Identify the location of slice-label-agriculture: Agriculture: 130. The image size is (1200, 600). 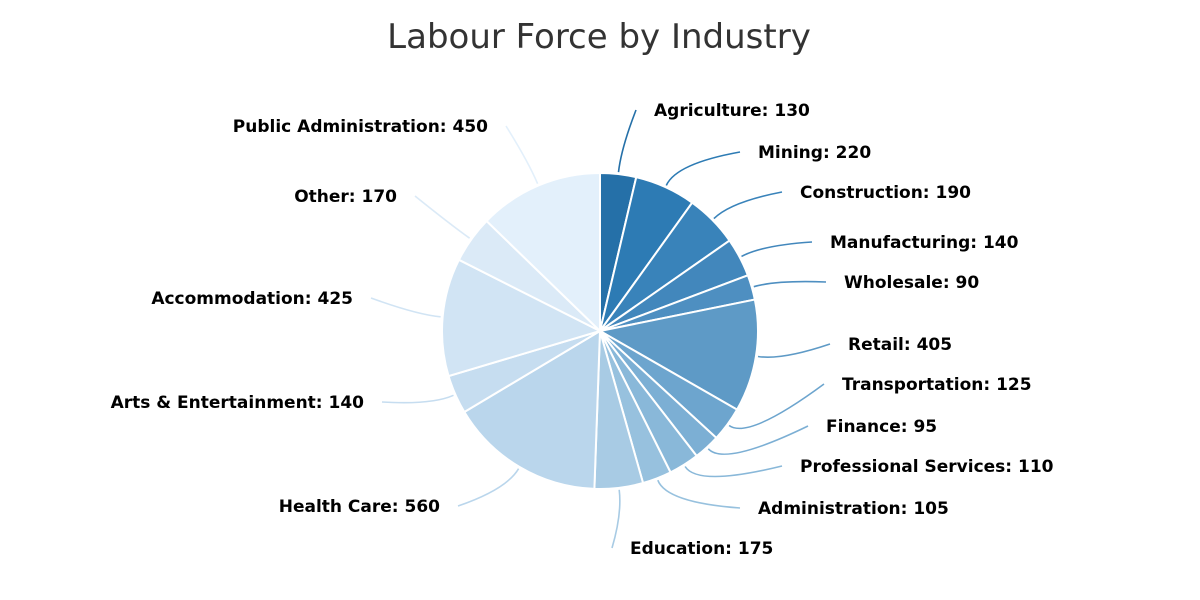
(732, 111).